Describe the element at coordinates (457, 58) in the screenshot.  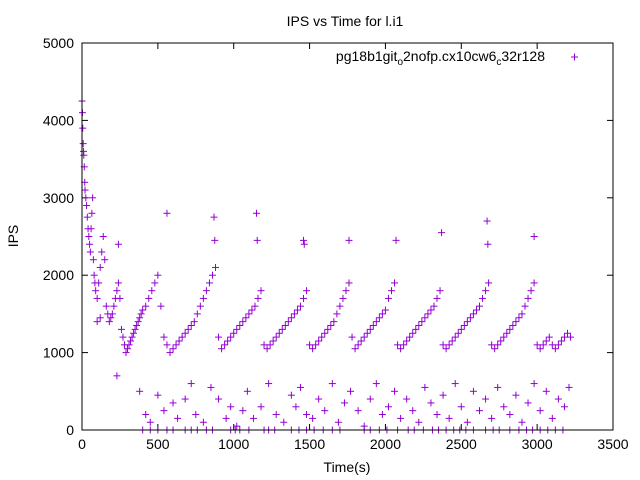
I see `legend: pg18b1gito2nofp.cx10cw6c32r128` at that location.